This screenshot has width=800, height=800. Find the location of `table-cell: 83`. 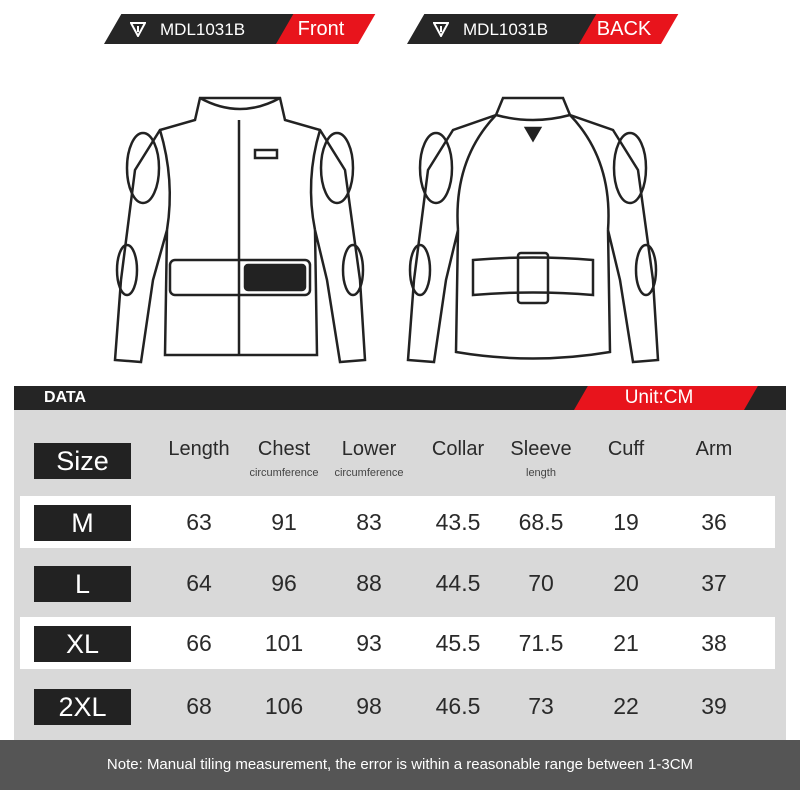

table-cell: 83 is located at coordinates (369, 522).